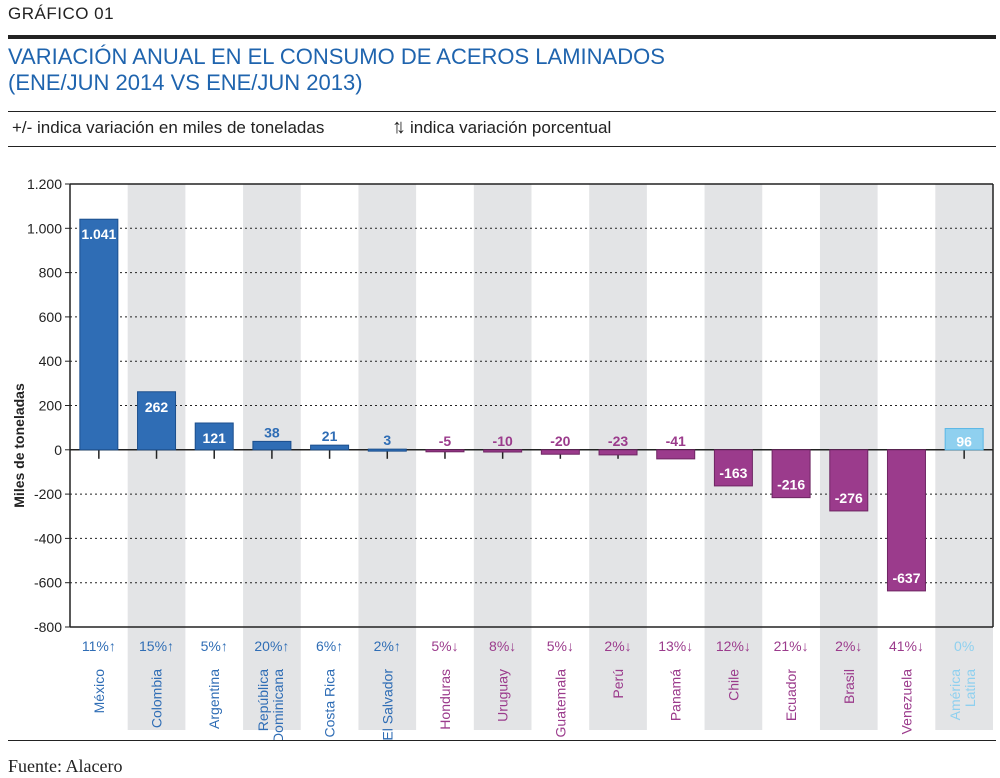 This screenshot has width=1000, height=778. What do you see at coordinates (503, 451) in the screenshot?
I see `bar-uruguay` at bounding box center [503, 451].